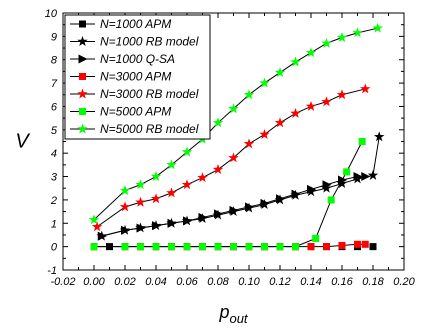 The width and height of the screenshot is (429, 328). Describe the element at coordinates (404, 282) in the screenshot. I see `x-tick-label: 0.20` at that location.